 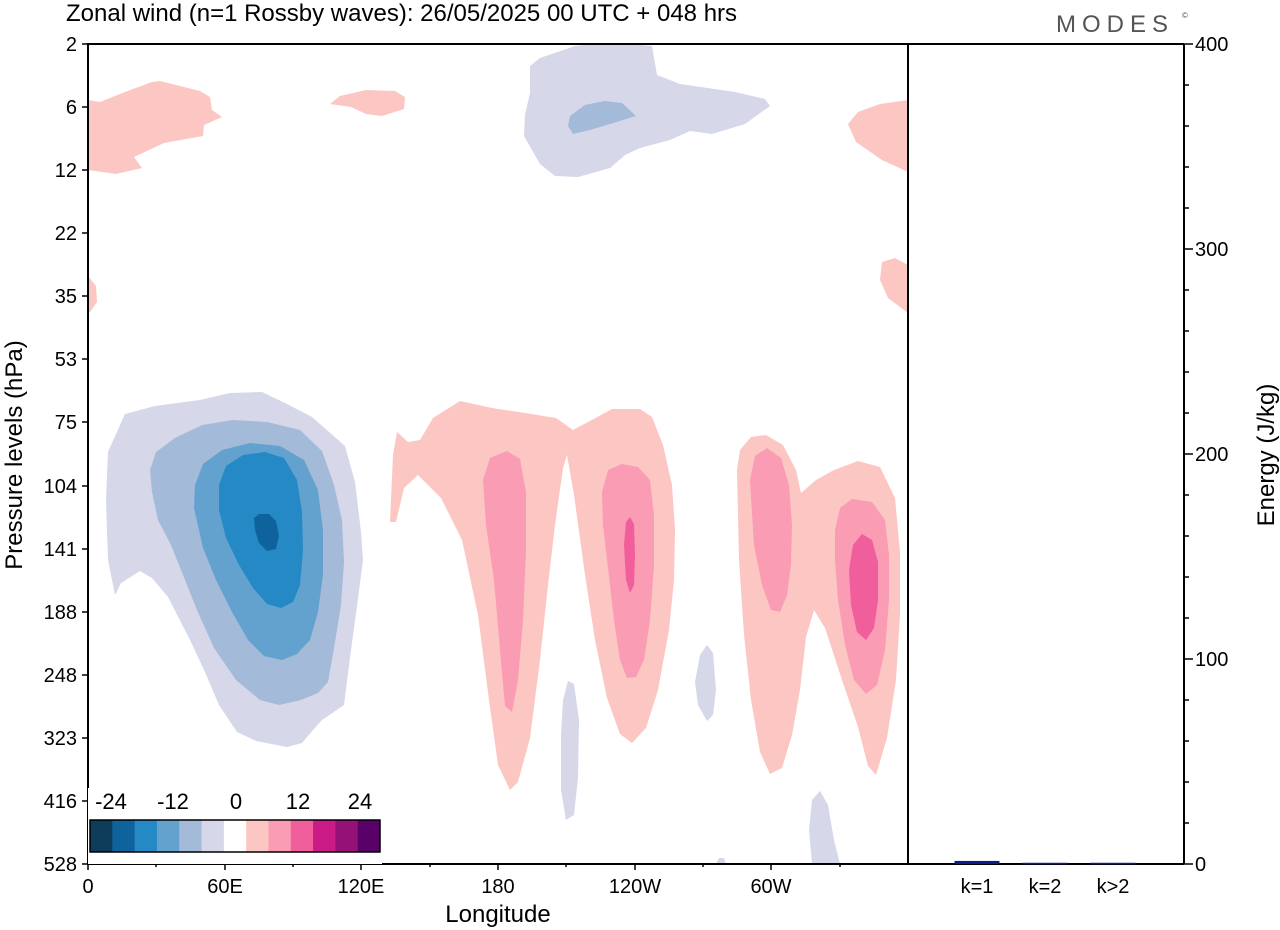 What do you see at coordinates (1211, 250) in the screenshot?
I see `energy-tick-label: 300` at bounding box center [1211, 250].